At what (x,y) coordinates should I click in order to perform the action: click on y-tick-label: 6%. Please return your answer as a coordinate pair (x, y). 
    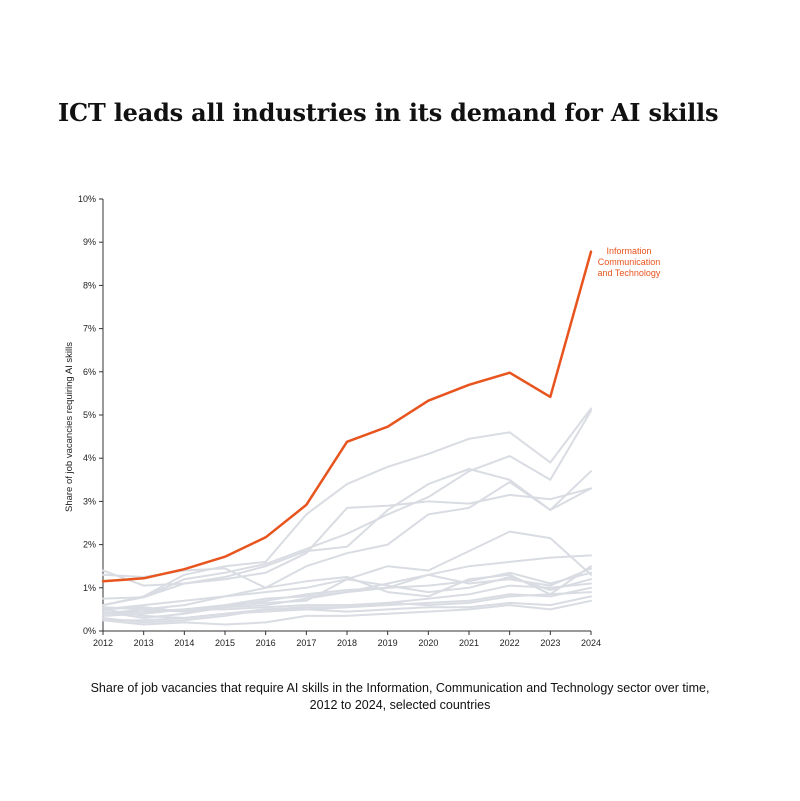
    Looking at the image, I should click on (89, 372).